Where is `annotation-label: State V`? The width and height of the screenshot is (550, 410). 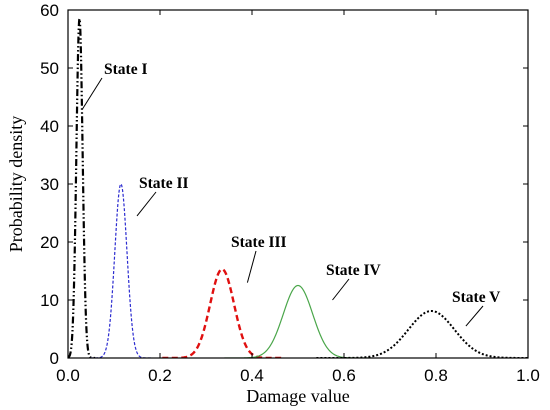 annotation-label: State V is located at coordinates (476, 297).